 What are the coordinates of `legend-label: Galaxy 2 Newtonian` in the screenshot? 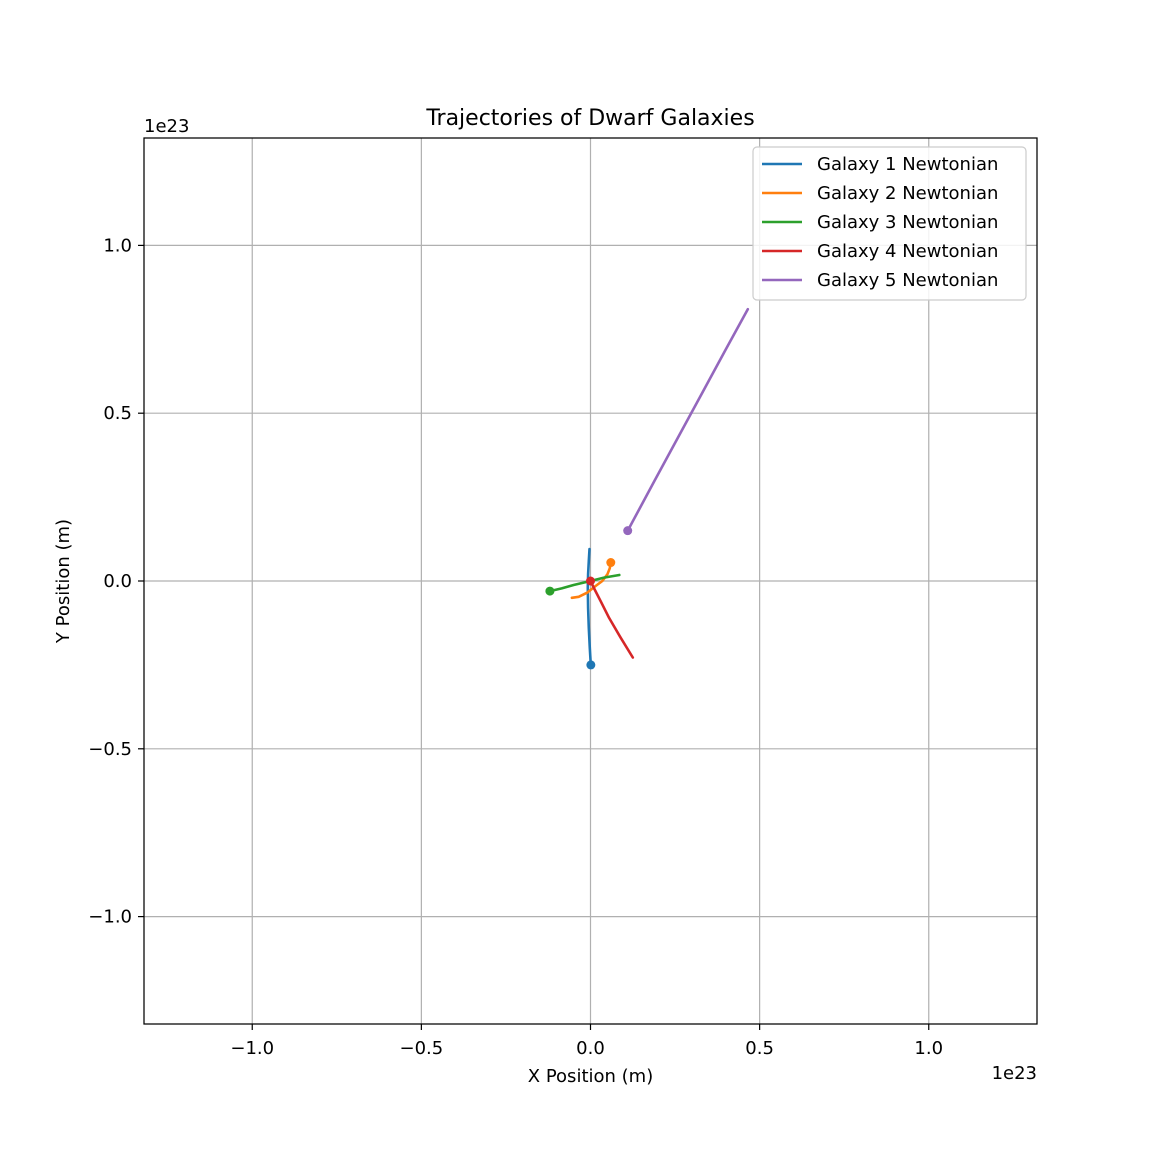 It's located at (907, 193).